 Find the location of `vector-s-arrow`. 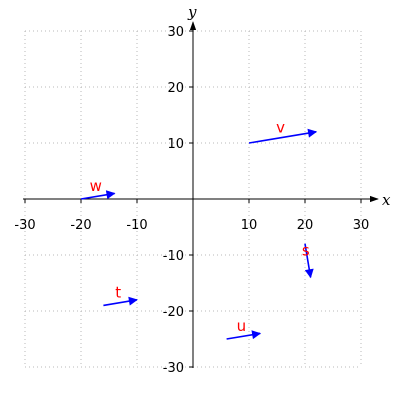

vector-s-arrow is located at coordinates (309, 261).